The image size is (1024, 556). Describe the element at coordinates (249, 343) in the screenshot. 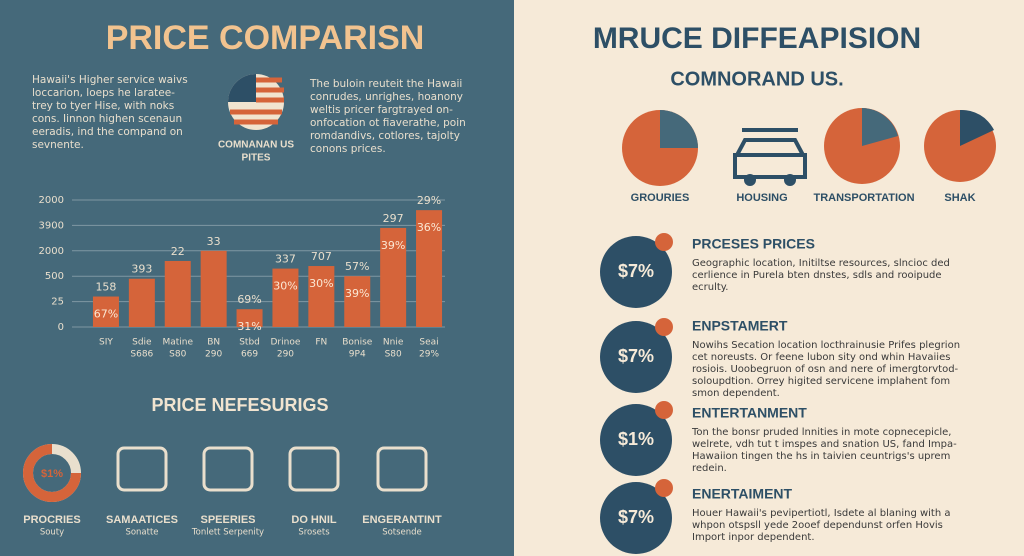

I see `x-tick-label: Stbd` at that location.